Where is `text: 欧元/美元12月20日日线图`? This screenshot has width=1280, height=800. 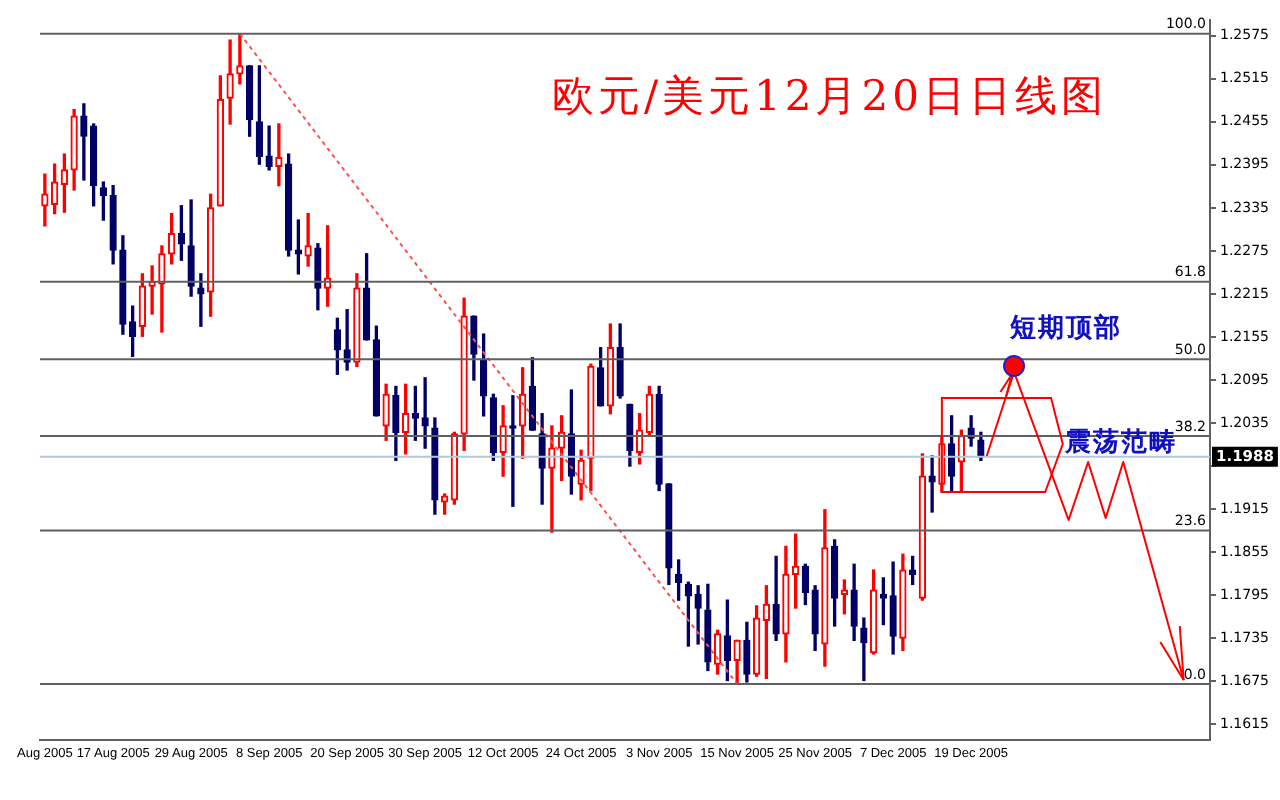
text: 欧元/美元12月20日日线图 is located at coordinates (829, 97).